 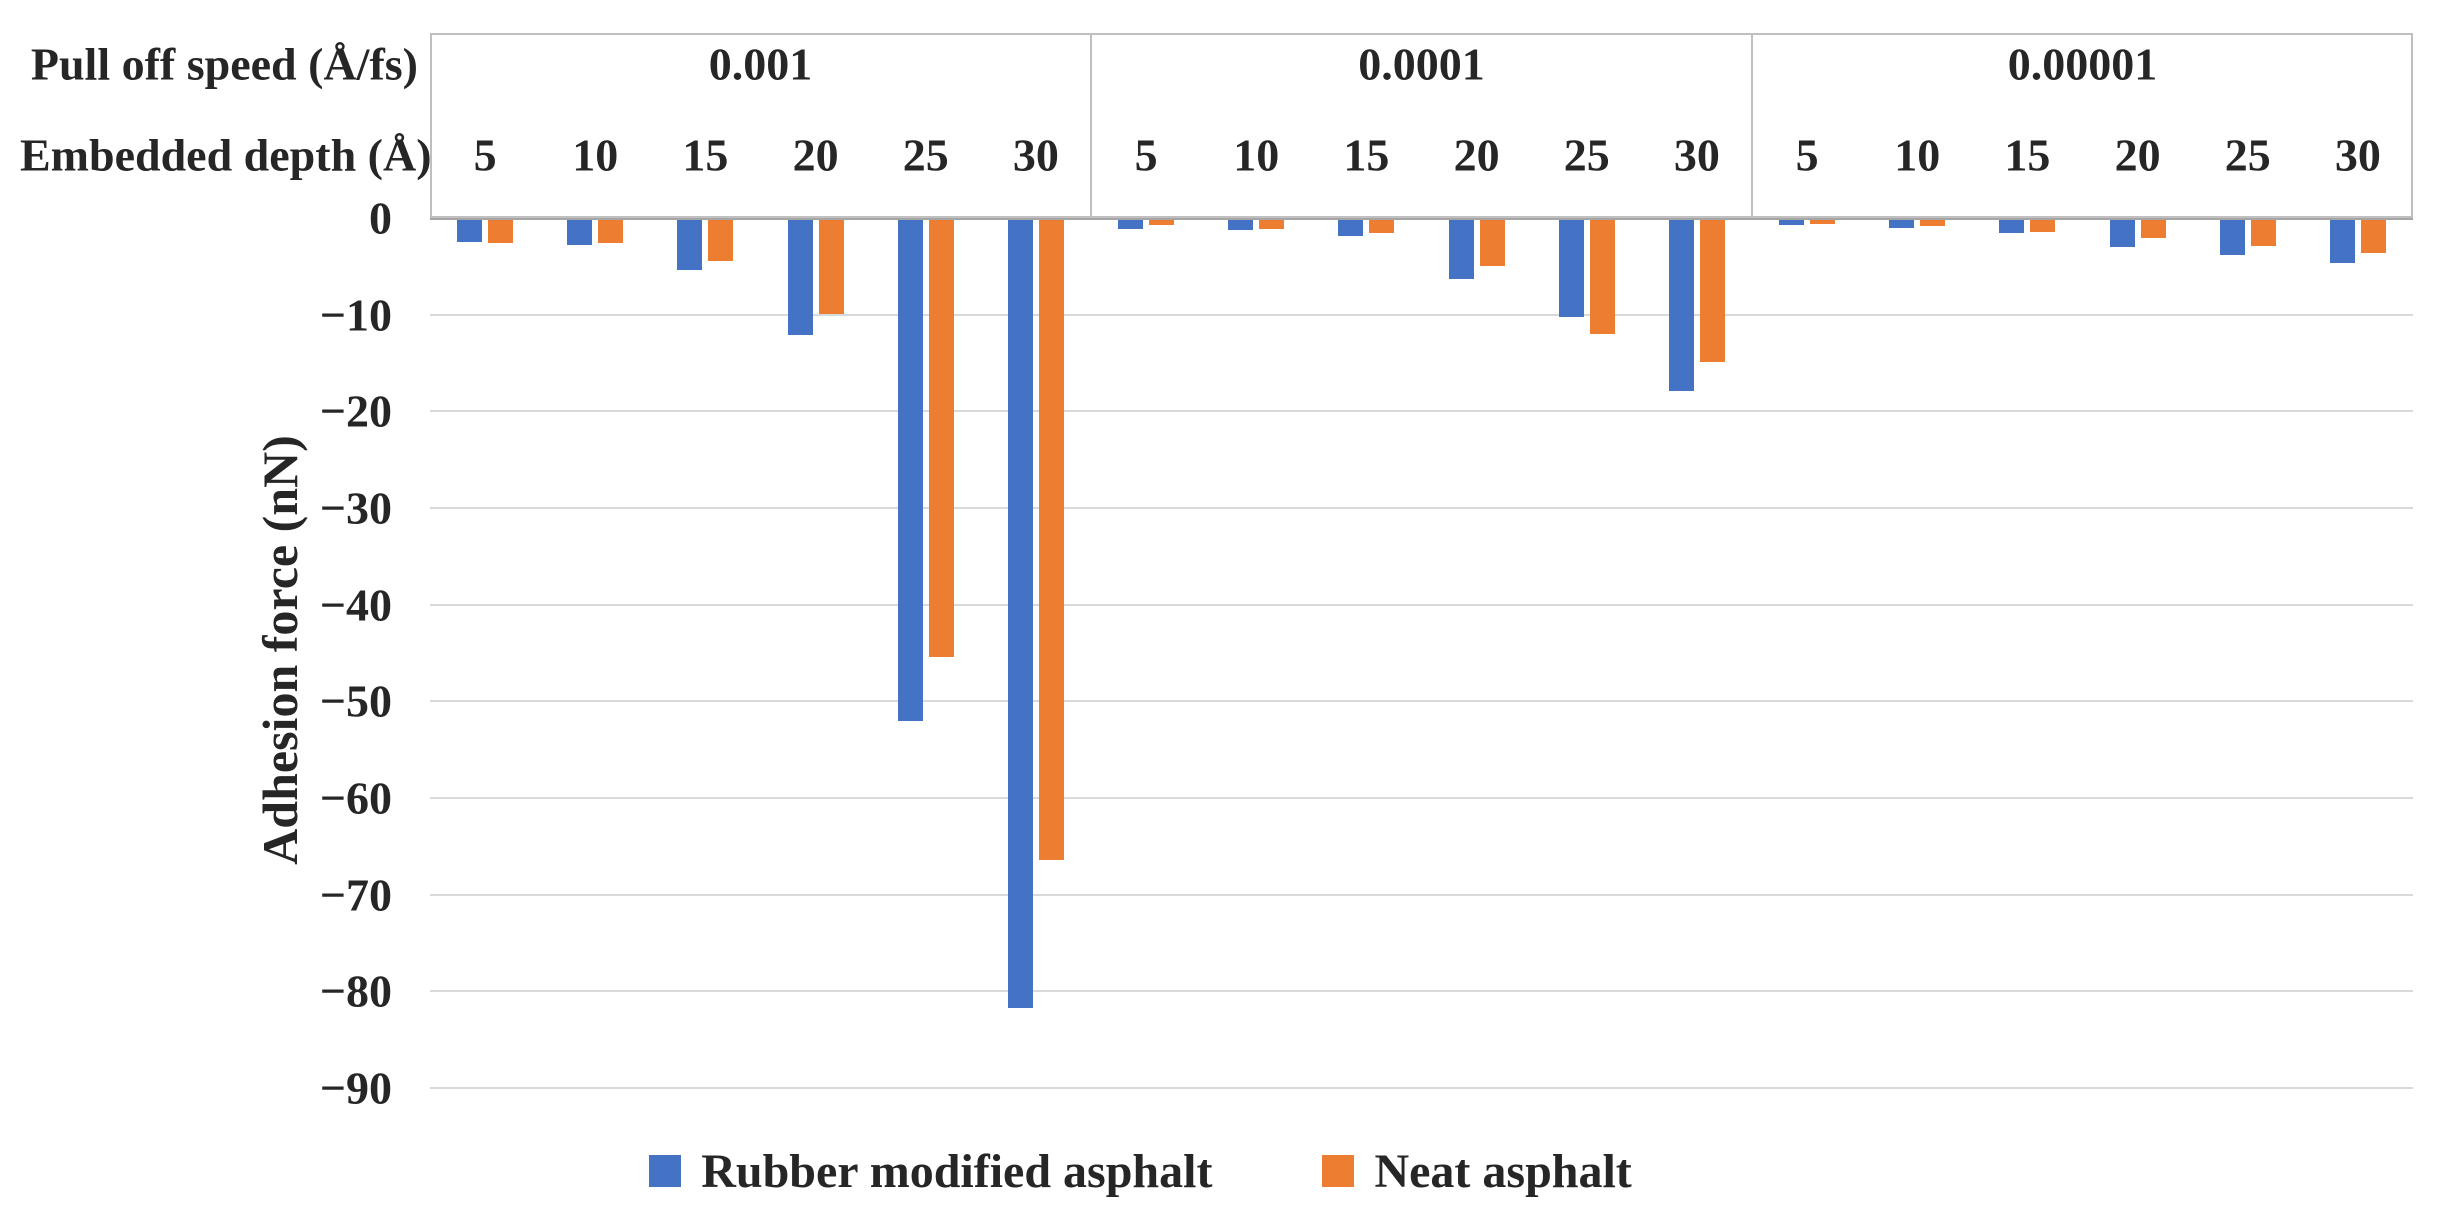 What do you see at coordinates (380, 218) in the screenshot?
I see `y-tick-label: 0` at bounding box center [380, 218].